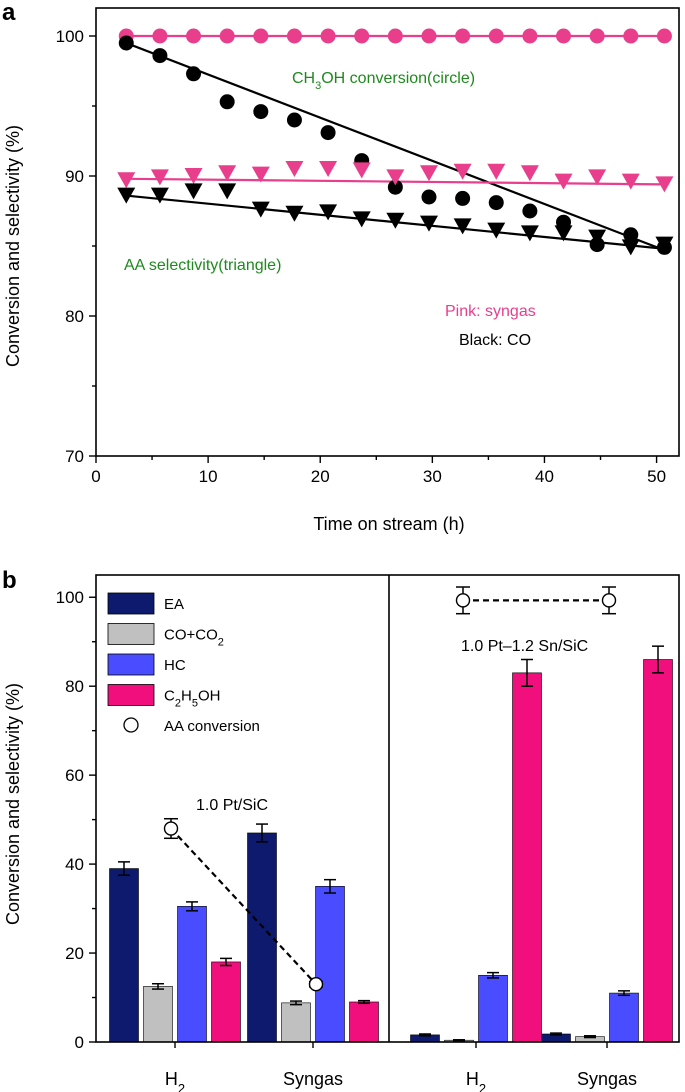 This screenshot has height=1092, width=685. What do you see at coordinates (209, 696) in the screenshot?
I see `legend-label-text: OH` at bounding box center [209, 696].